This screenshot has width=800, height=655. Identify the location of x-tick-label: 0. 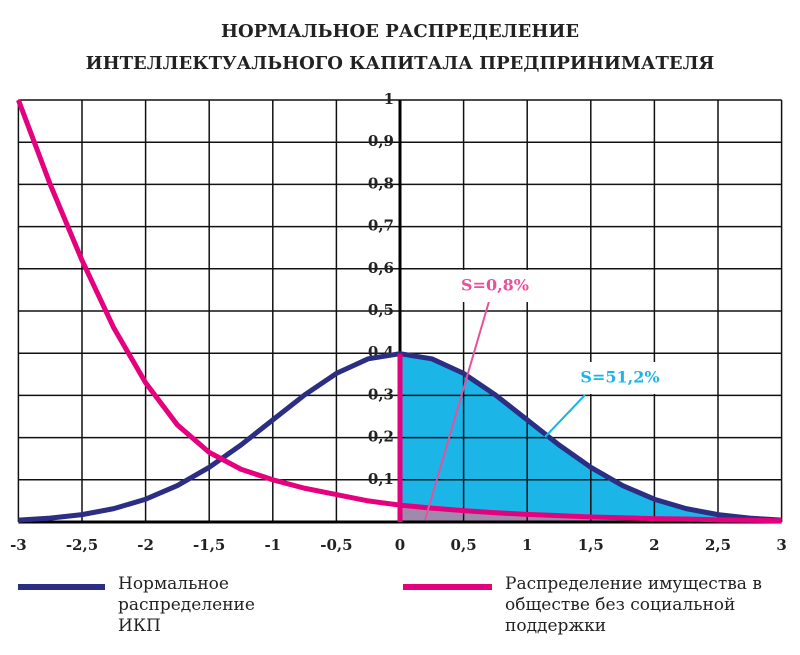
(400, 545).